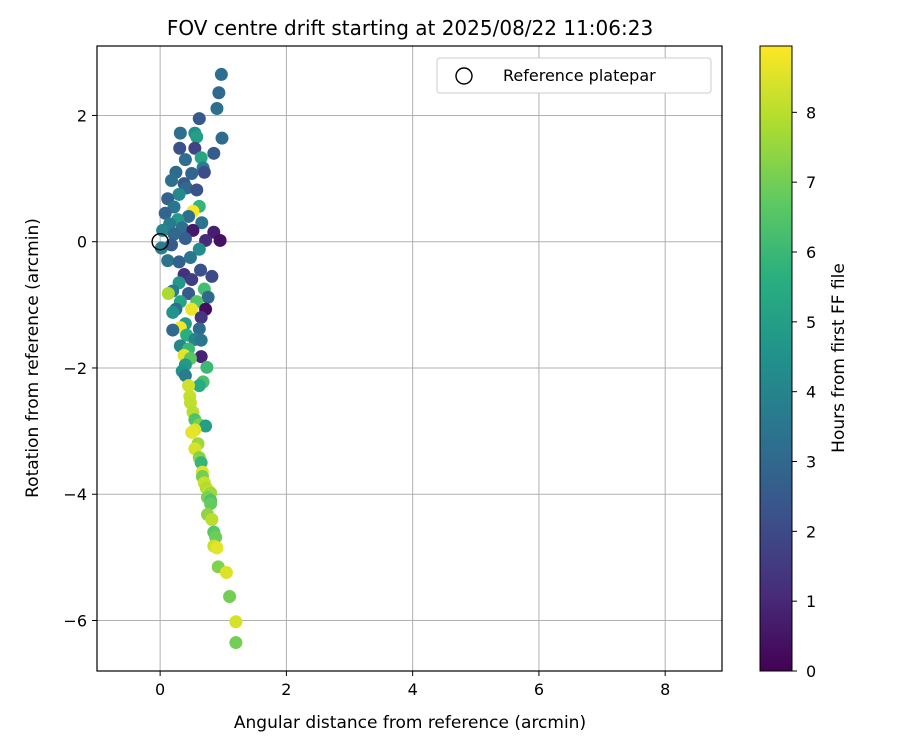 The width and height of the screenshot is (900, 750). Describe the element at coordinates (811, 671) in the screenshot. I see `colorbar-tick-label: 0` at that location.